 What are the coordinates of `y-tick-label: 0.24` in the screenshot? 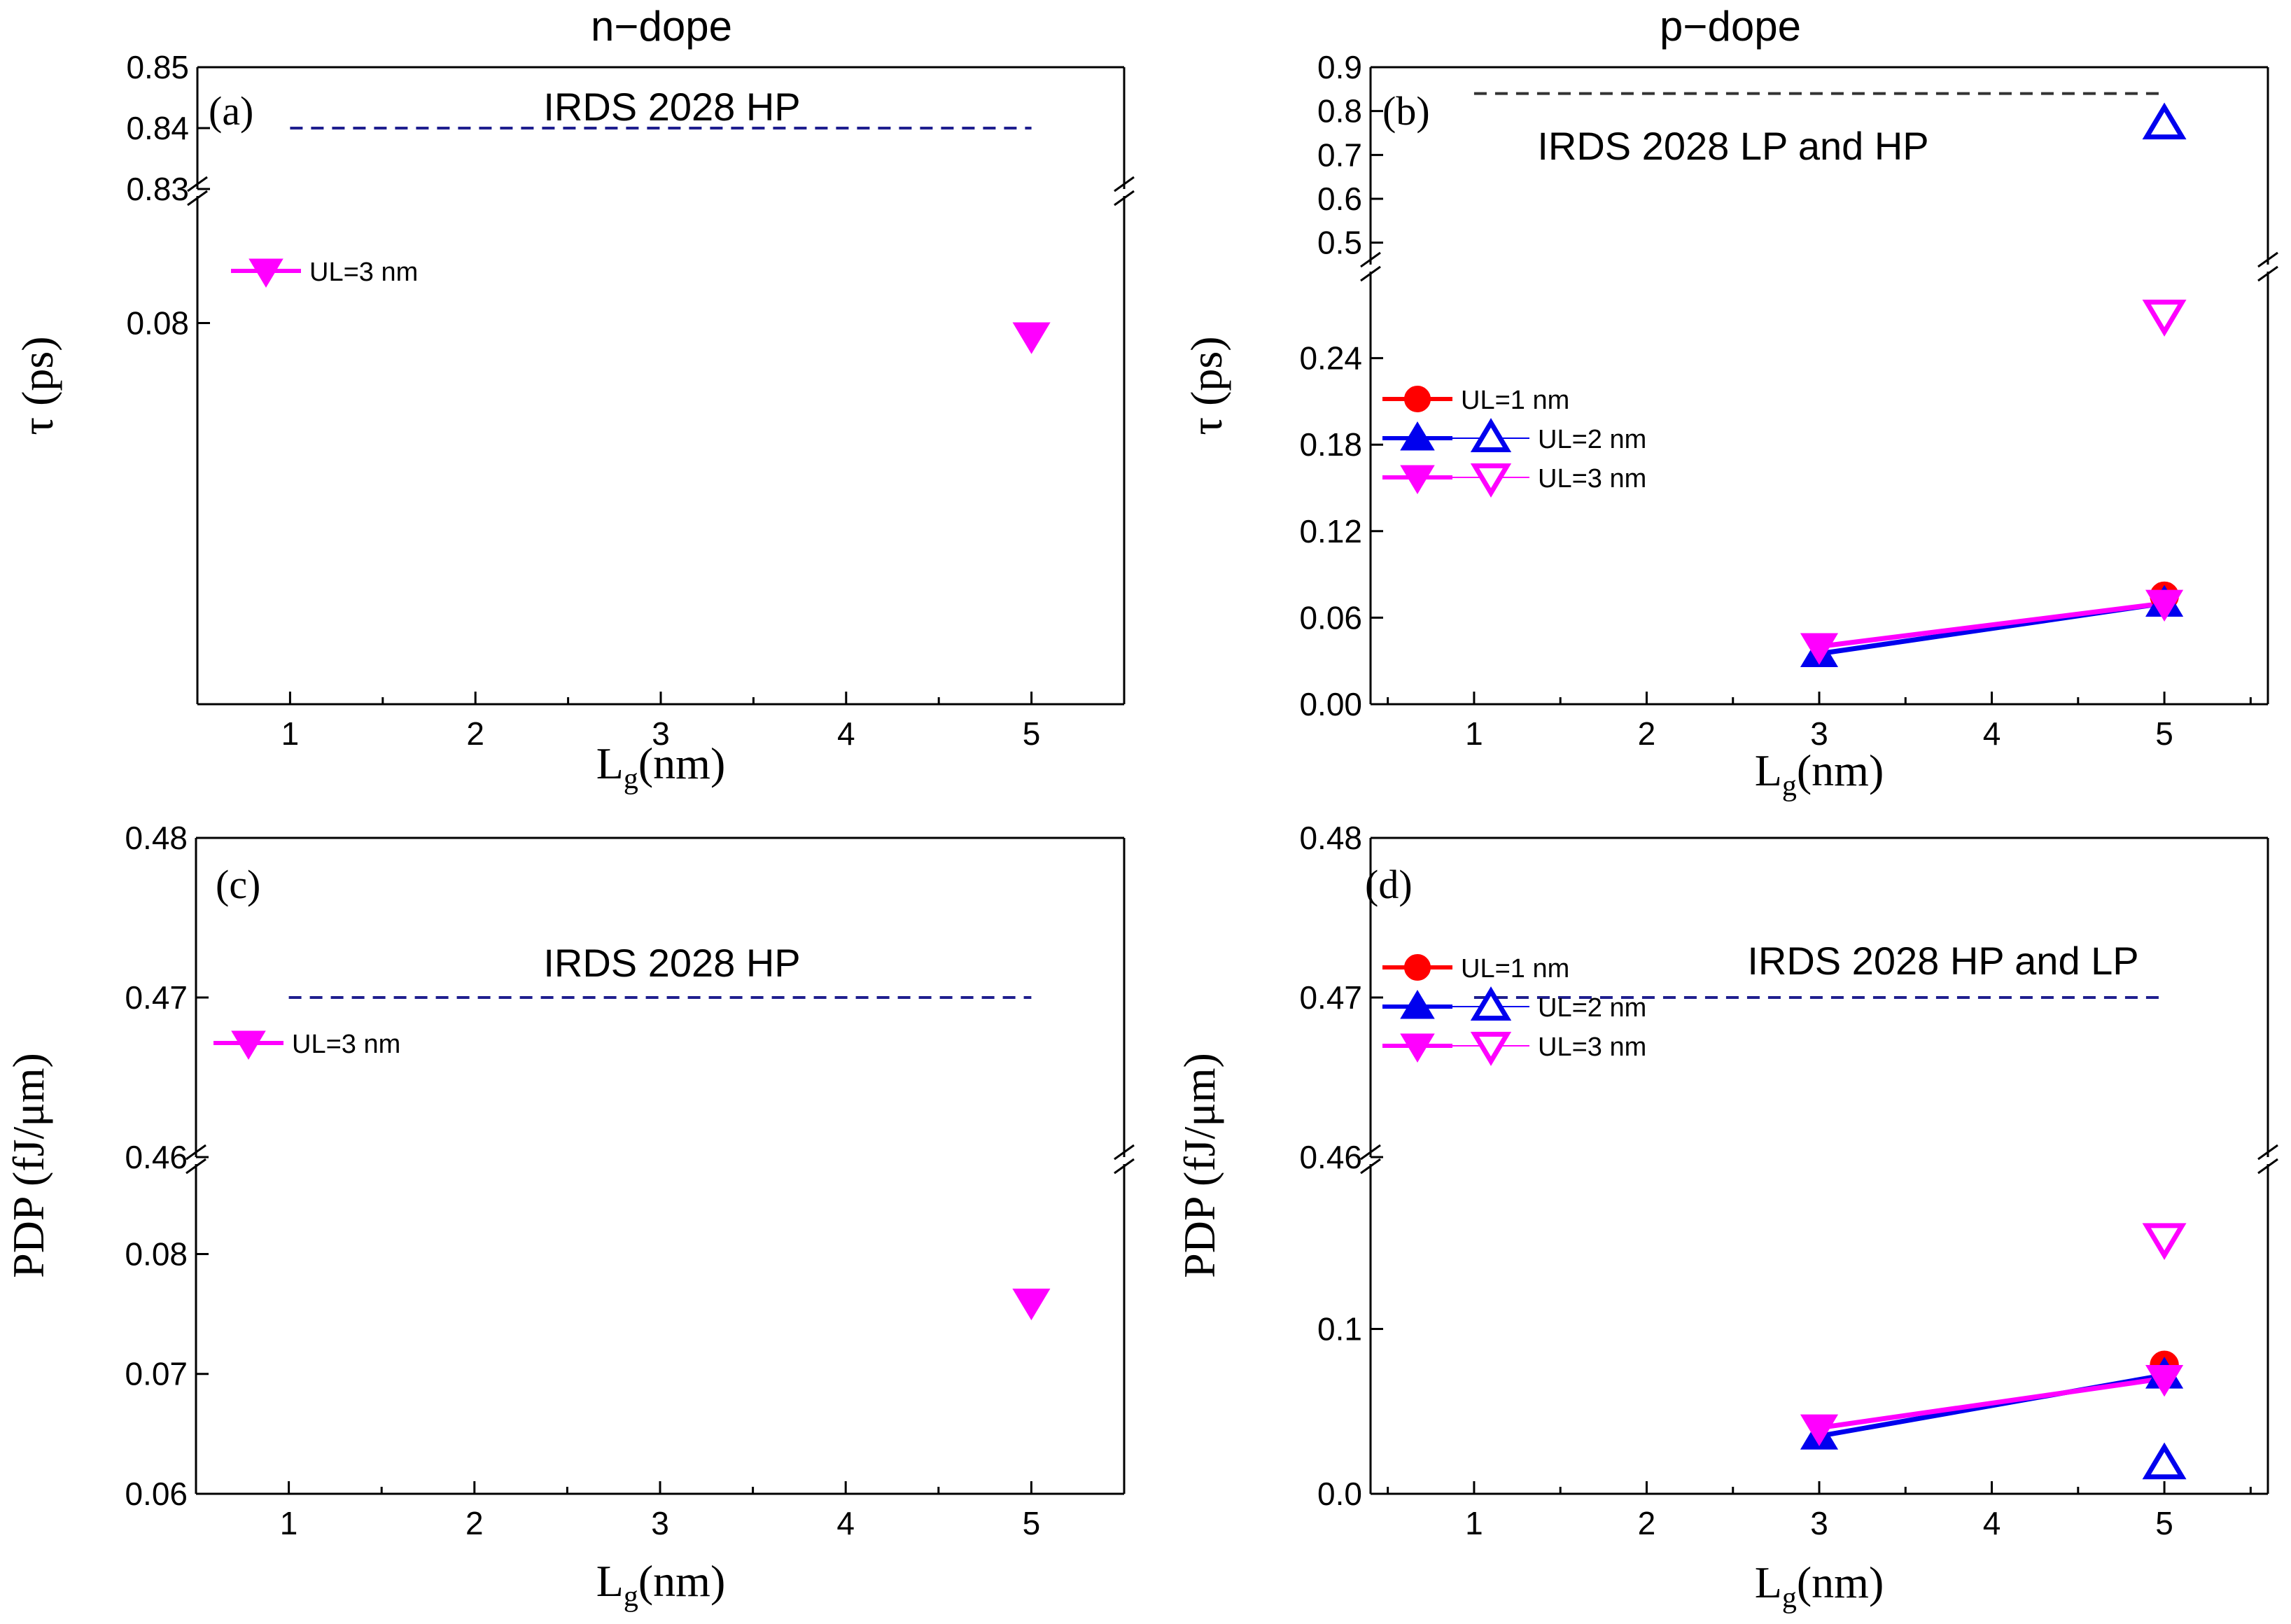 It's located at (1330, 358).